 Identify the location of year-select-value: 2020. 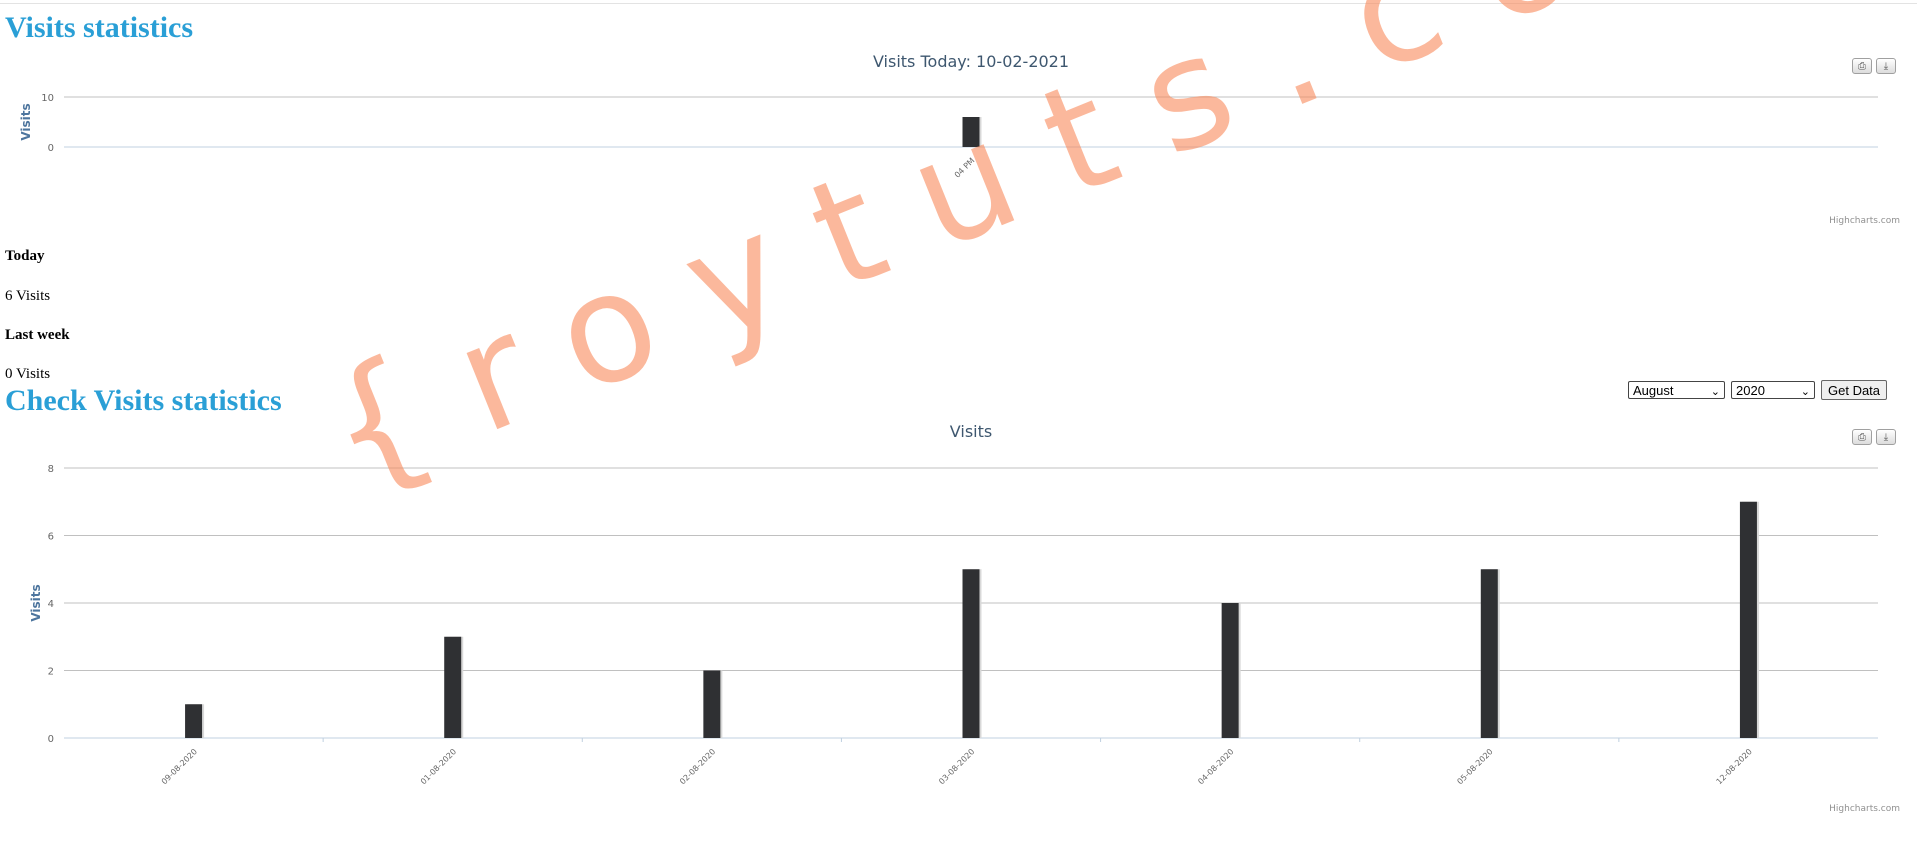
(1750, 390).